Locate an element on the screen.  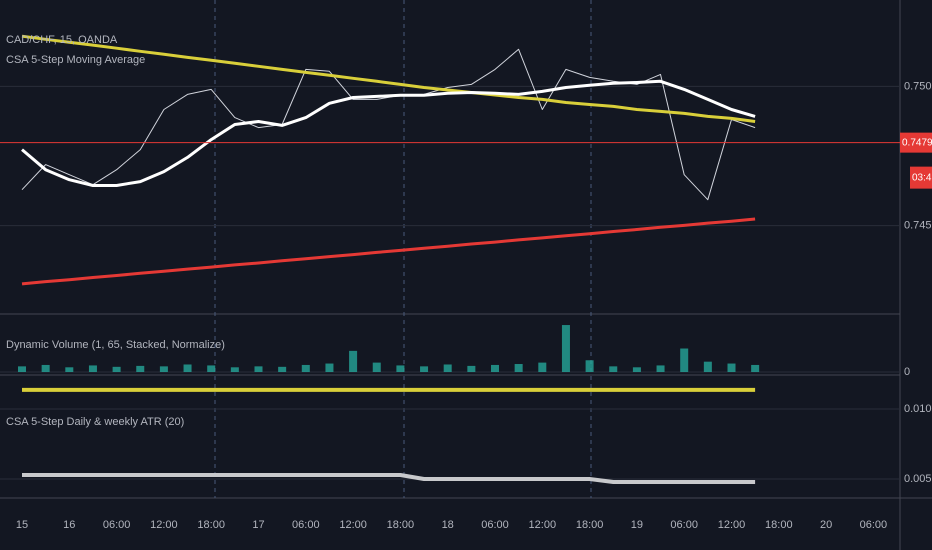
countdown-bg is located at coordinates (921, 177).